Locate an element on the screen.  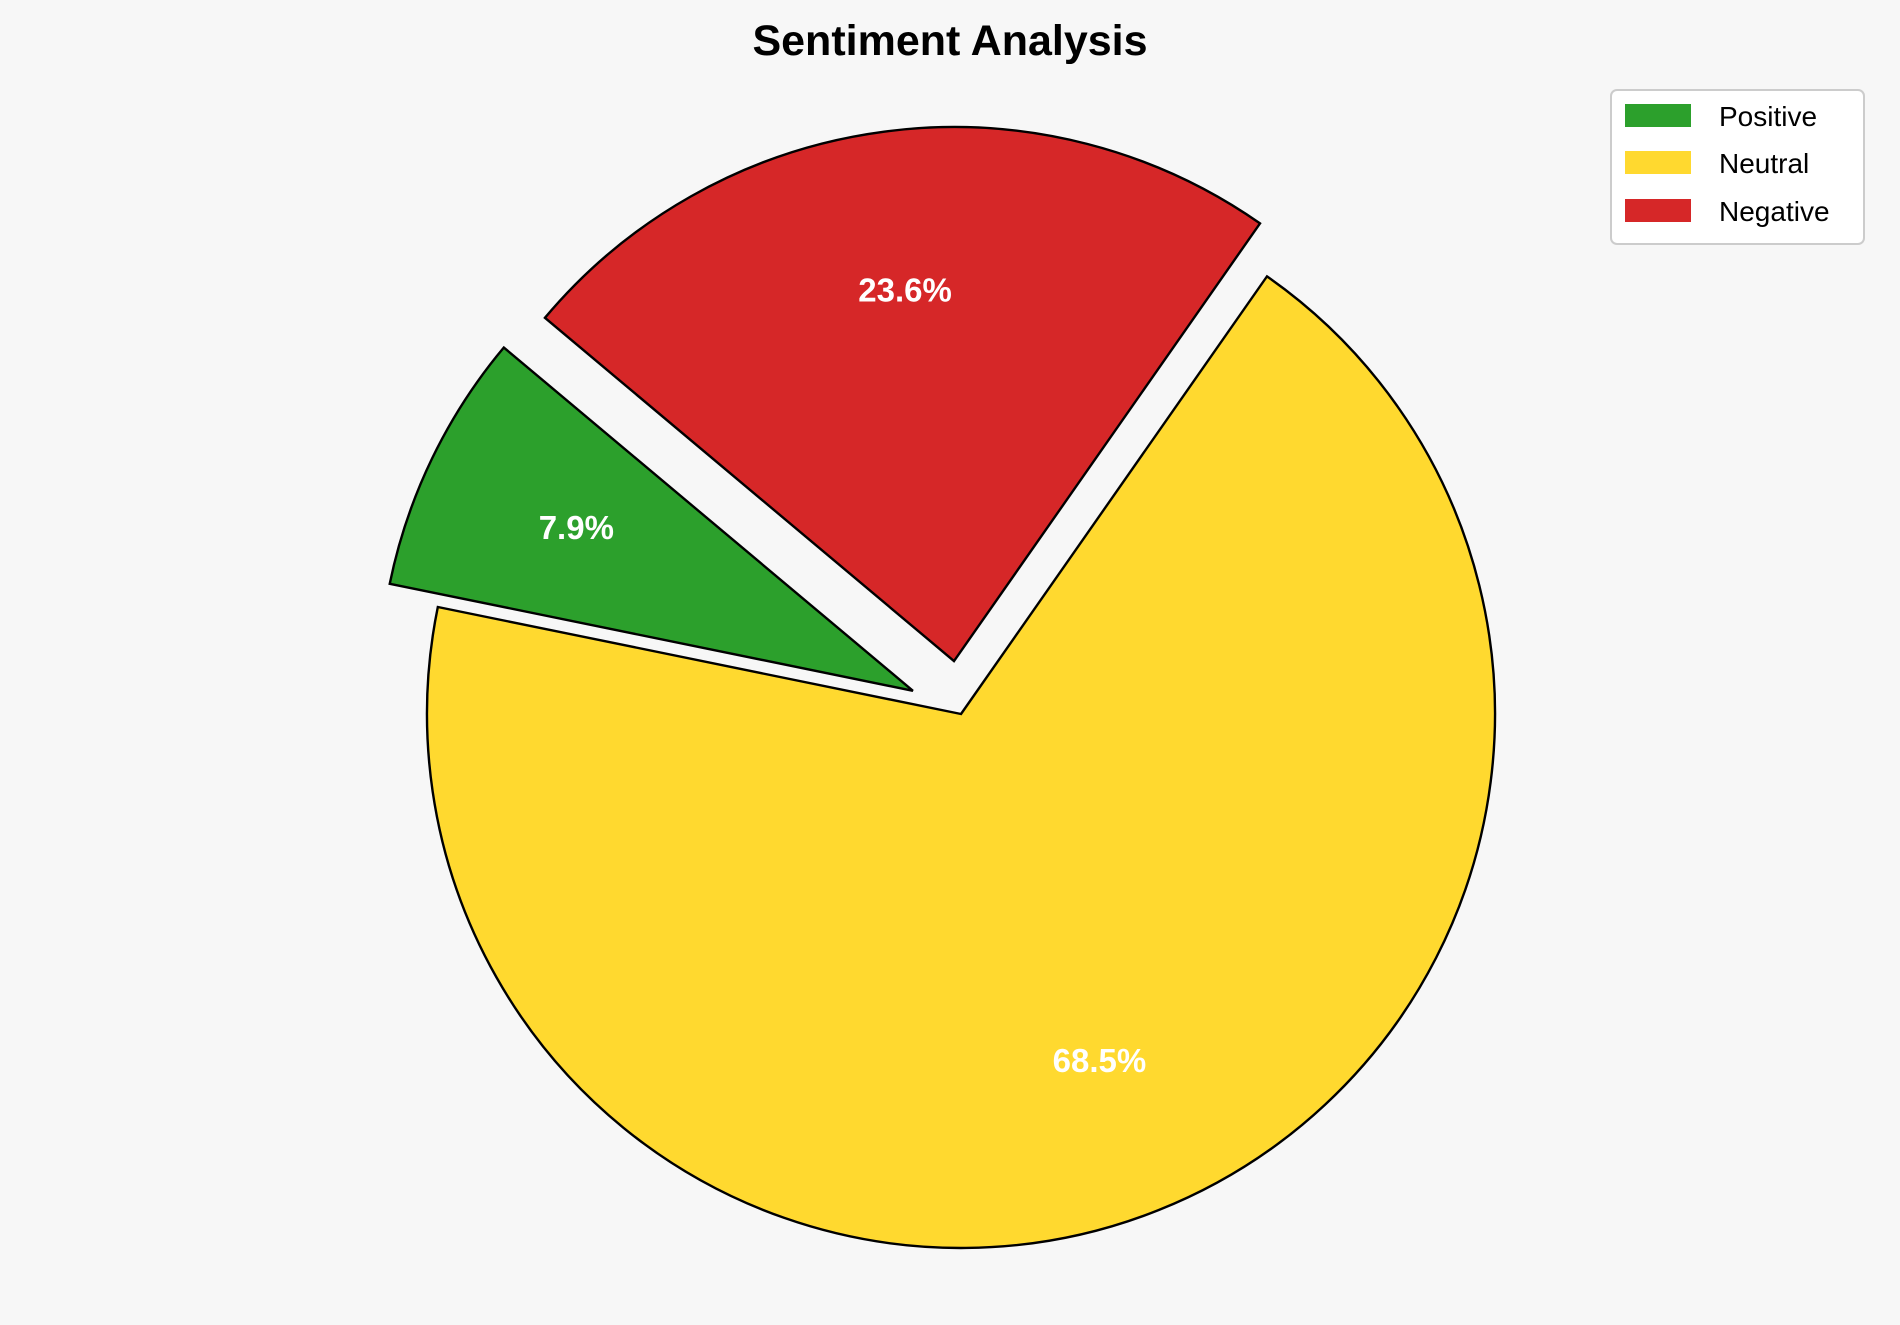
legend-label-negative: Negative is located at coordinates (1774, 211).